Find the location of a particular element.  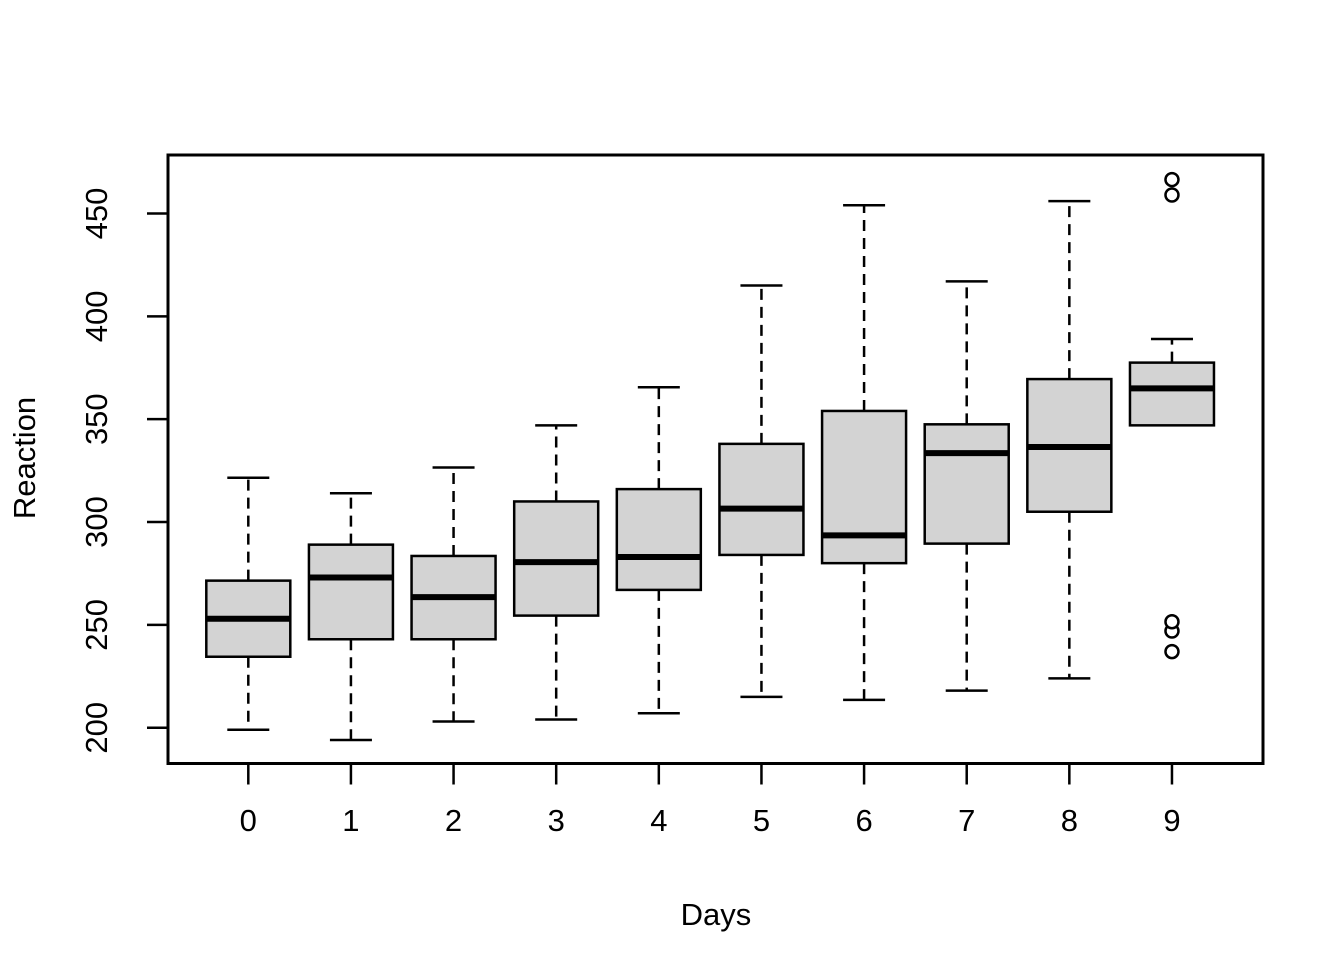

x-tick-label: 9 is located at coordinates (1171, 820).